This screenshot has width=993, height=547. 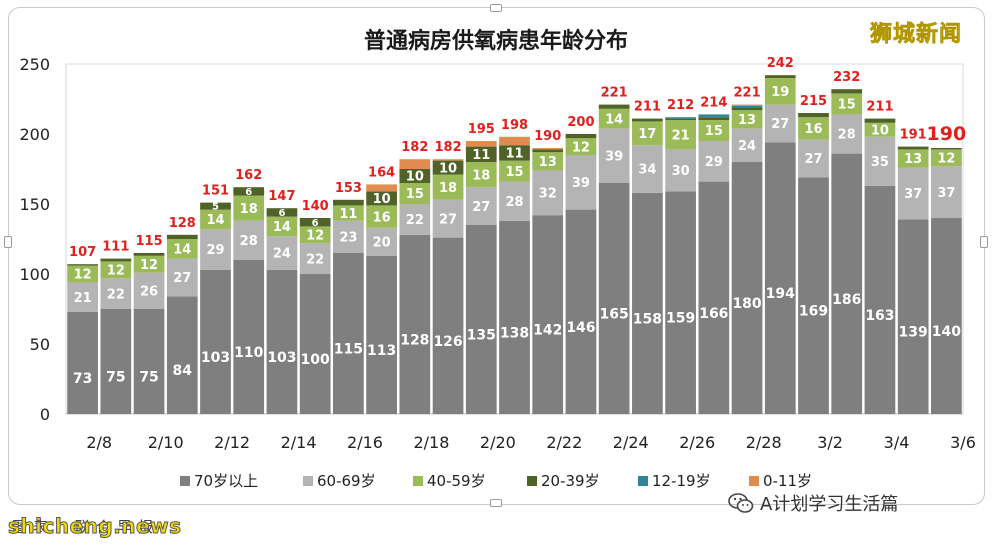 I want to click on resize-handle-top, so click(x=496, y=8).